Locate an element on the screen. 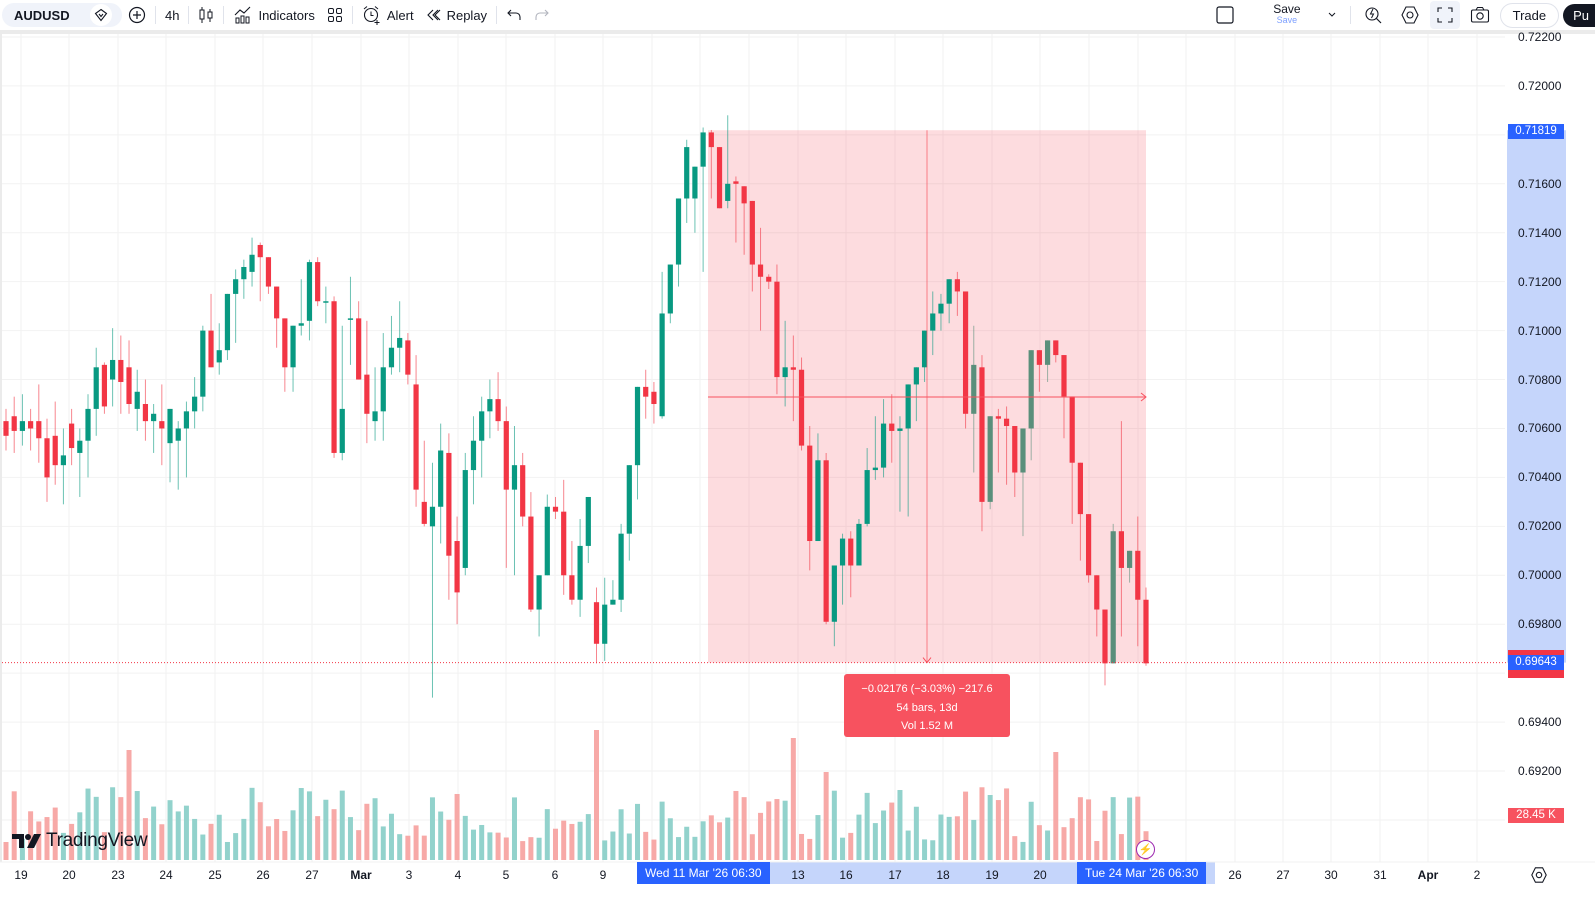 The height and width of the screenshot is (906, 1595). axis-settings-button is located at coordinates (1539, 877).